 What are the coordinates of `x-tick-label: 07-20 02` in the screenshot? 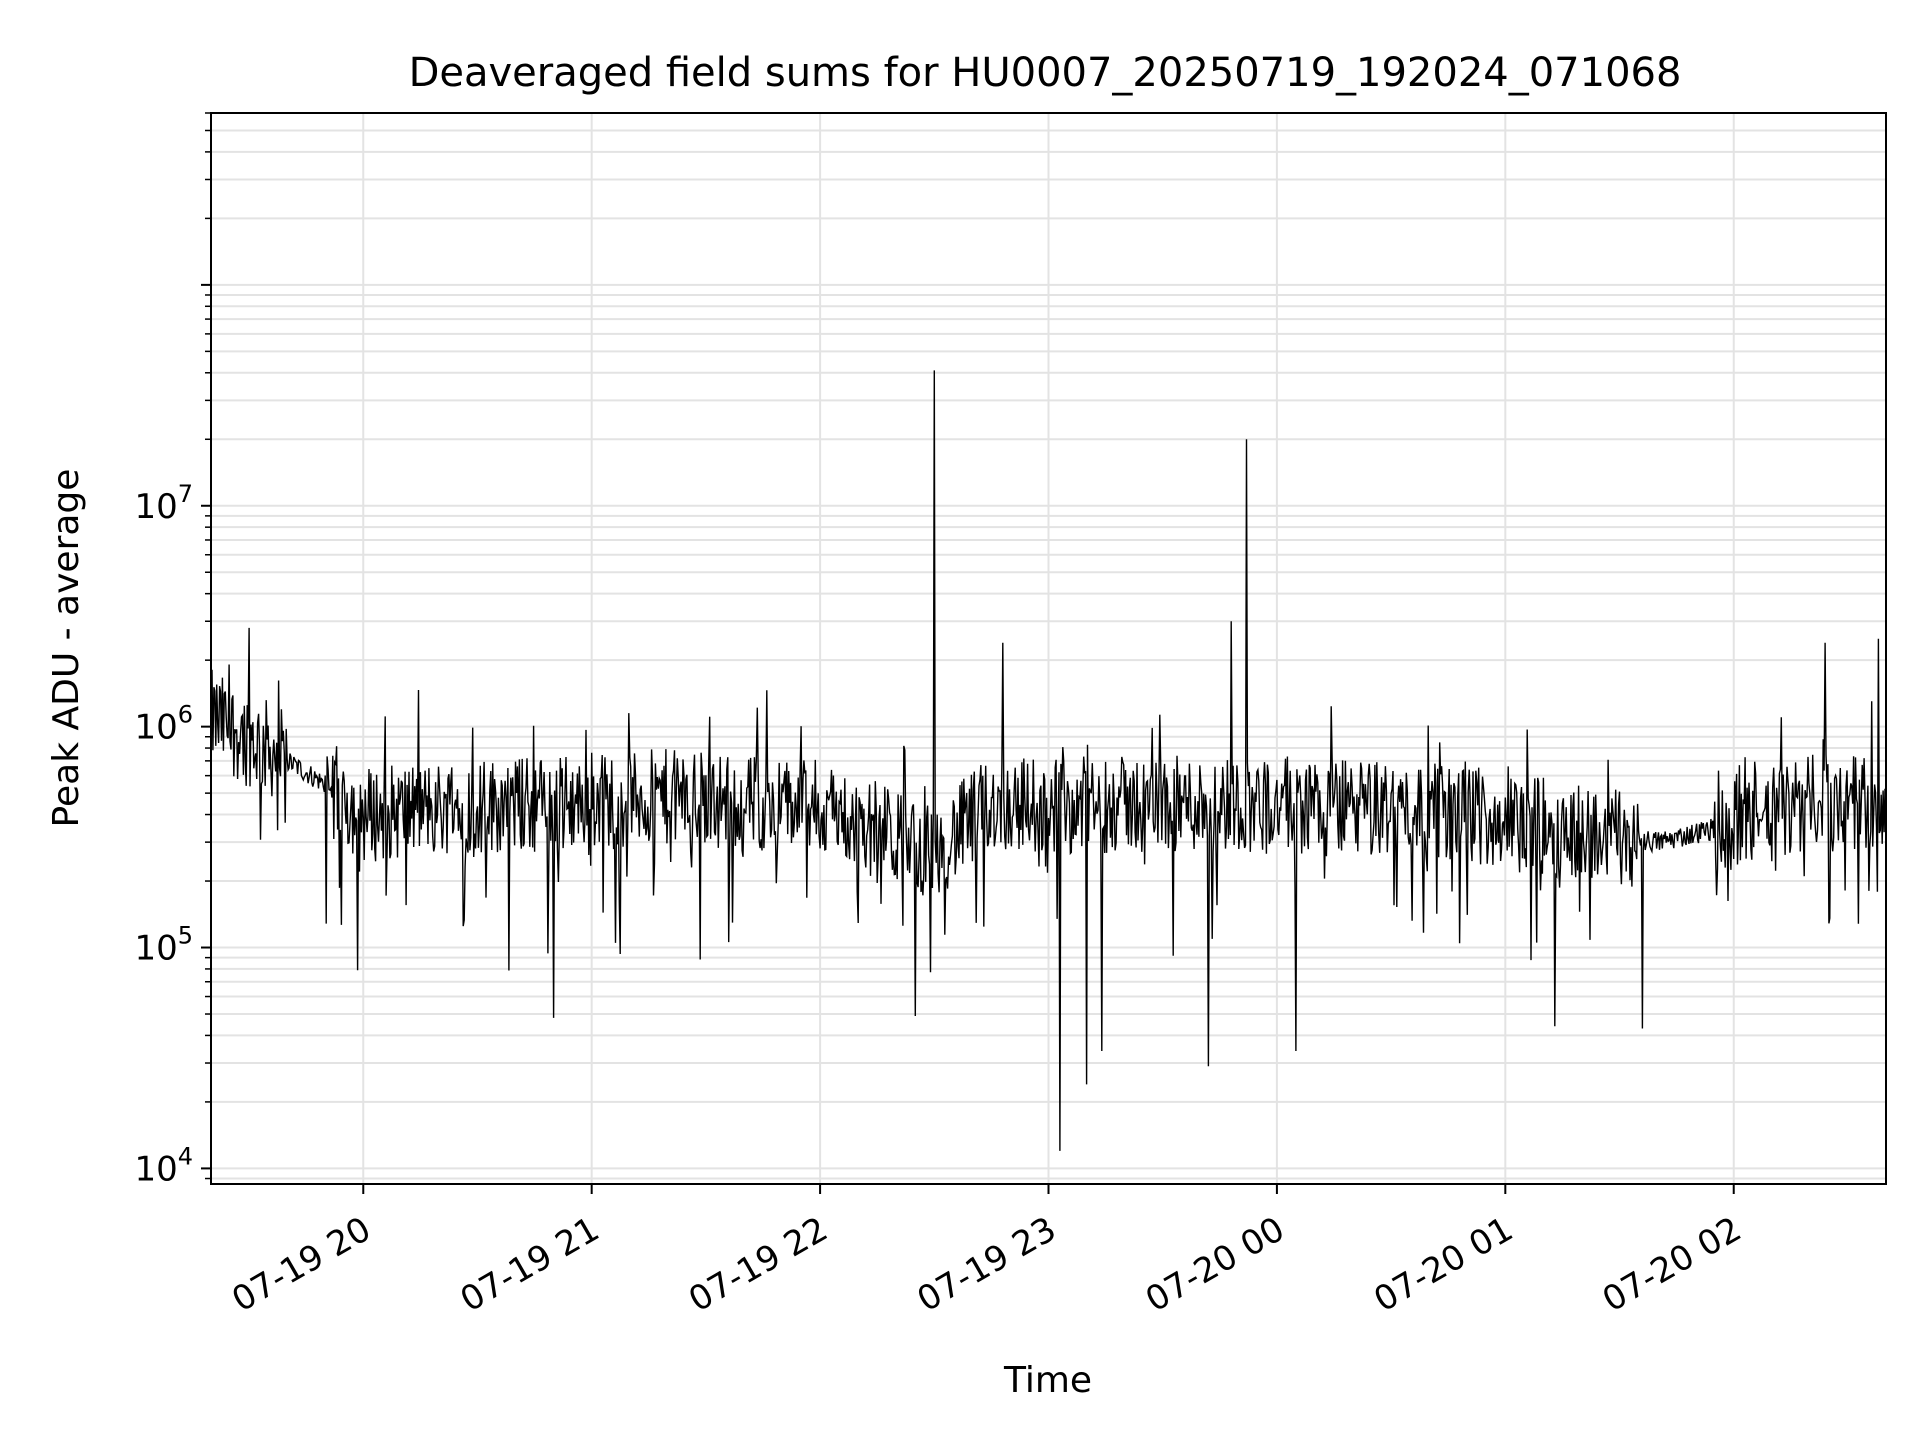 It's located at (1672, 1264).